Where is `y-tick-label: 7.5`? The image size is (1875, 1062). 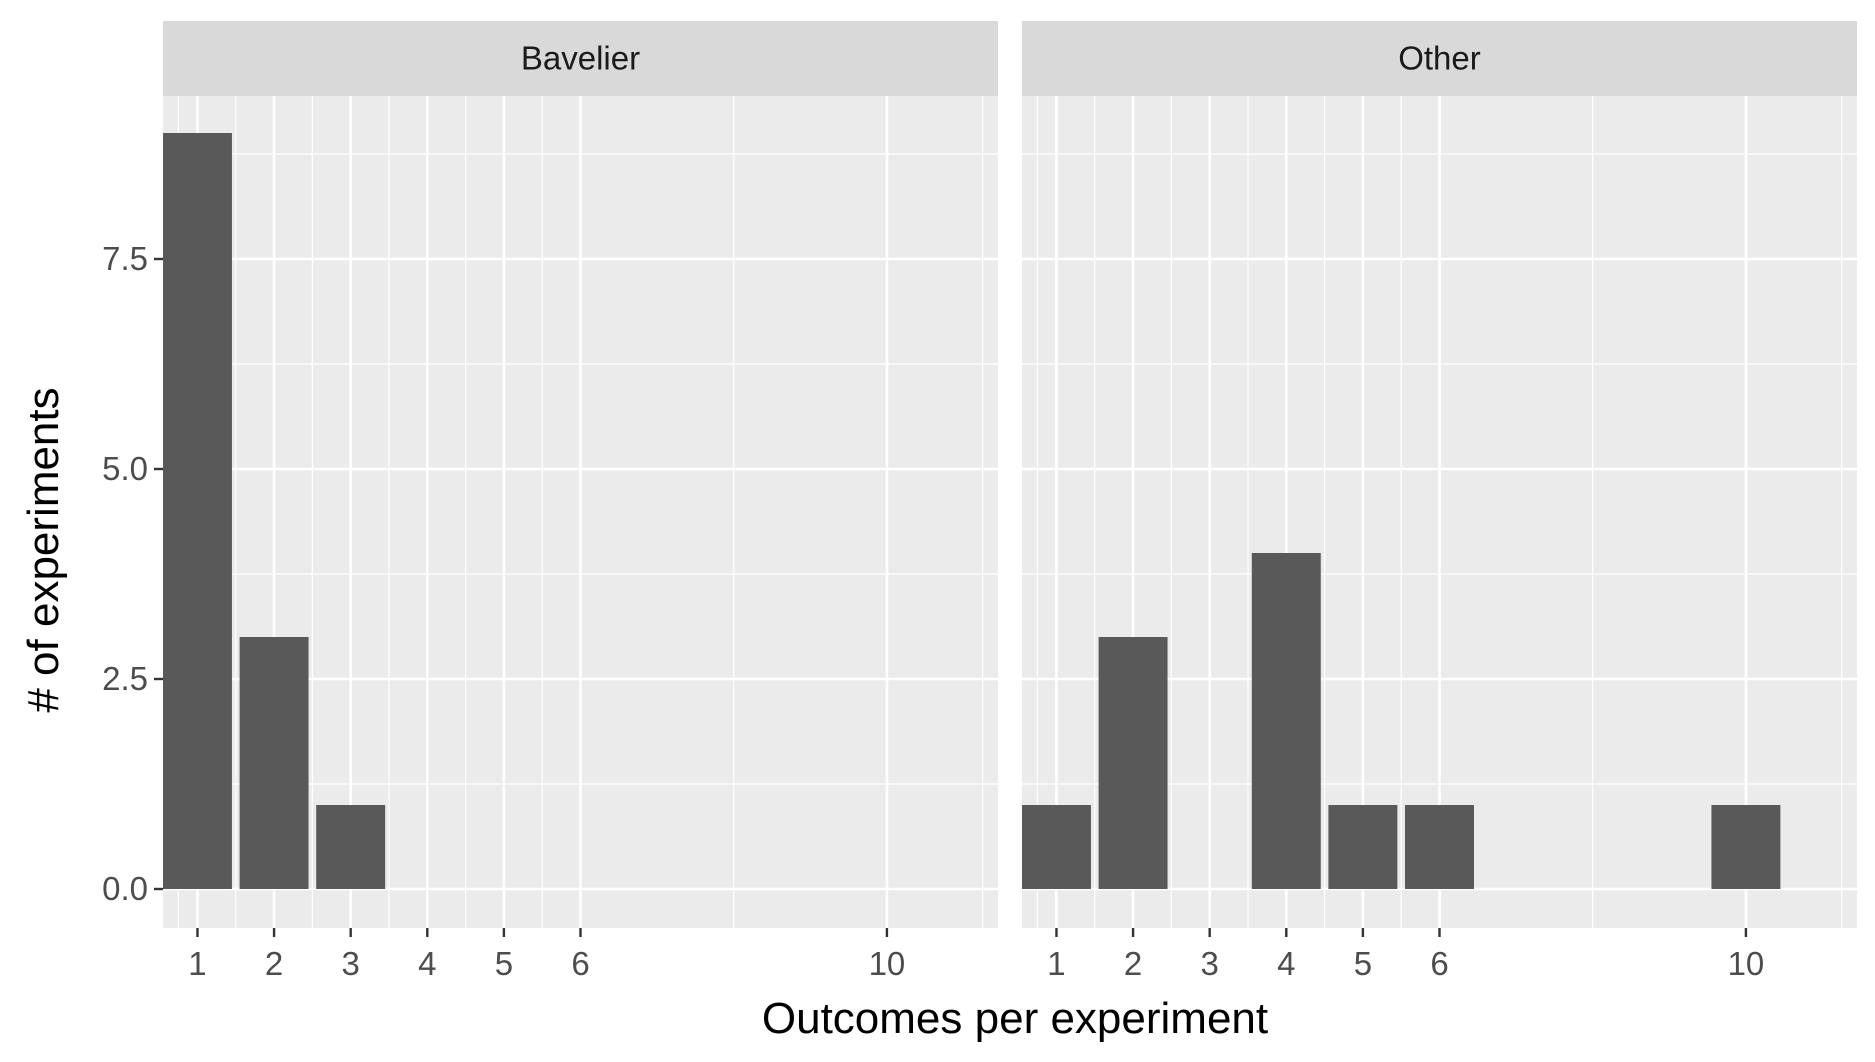
y-tick-label: 7.5 is located at coordinates (125, 258).